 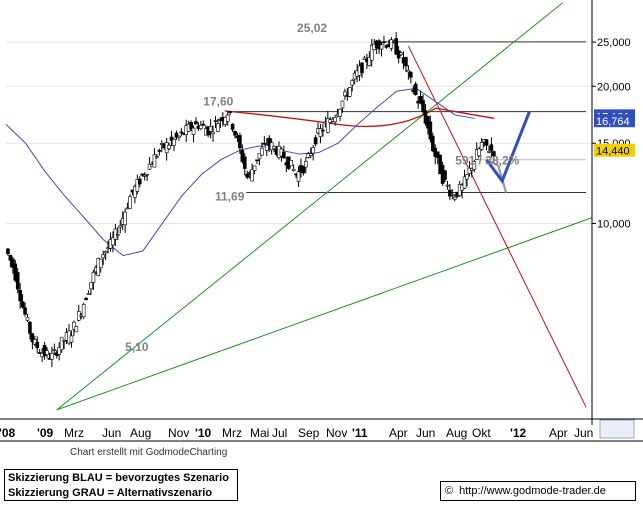 I want to click on x-tick-label-5: Nov, so click(x=178, y=433).